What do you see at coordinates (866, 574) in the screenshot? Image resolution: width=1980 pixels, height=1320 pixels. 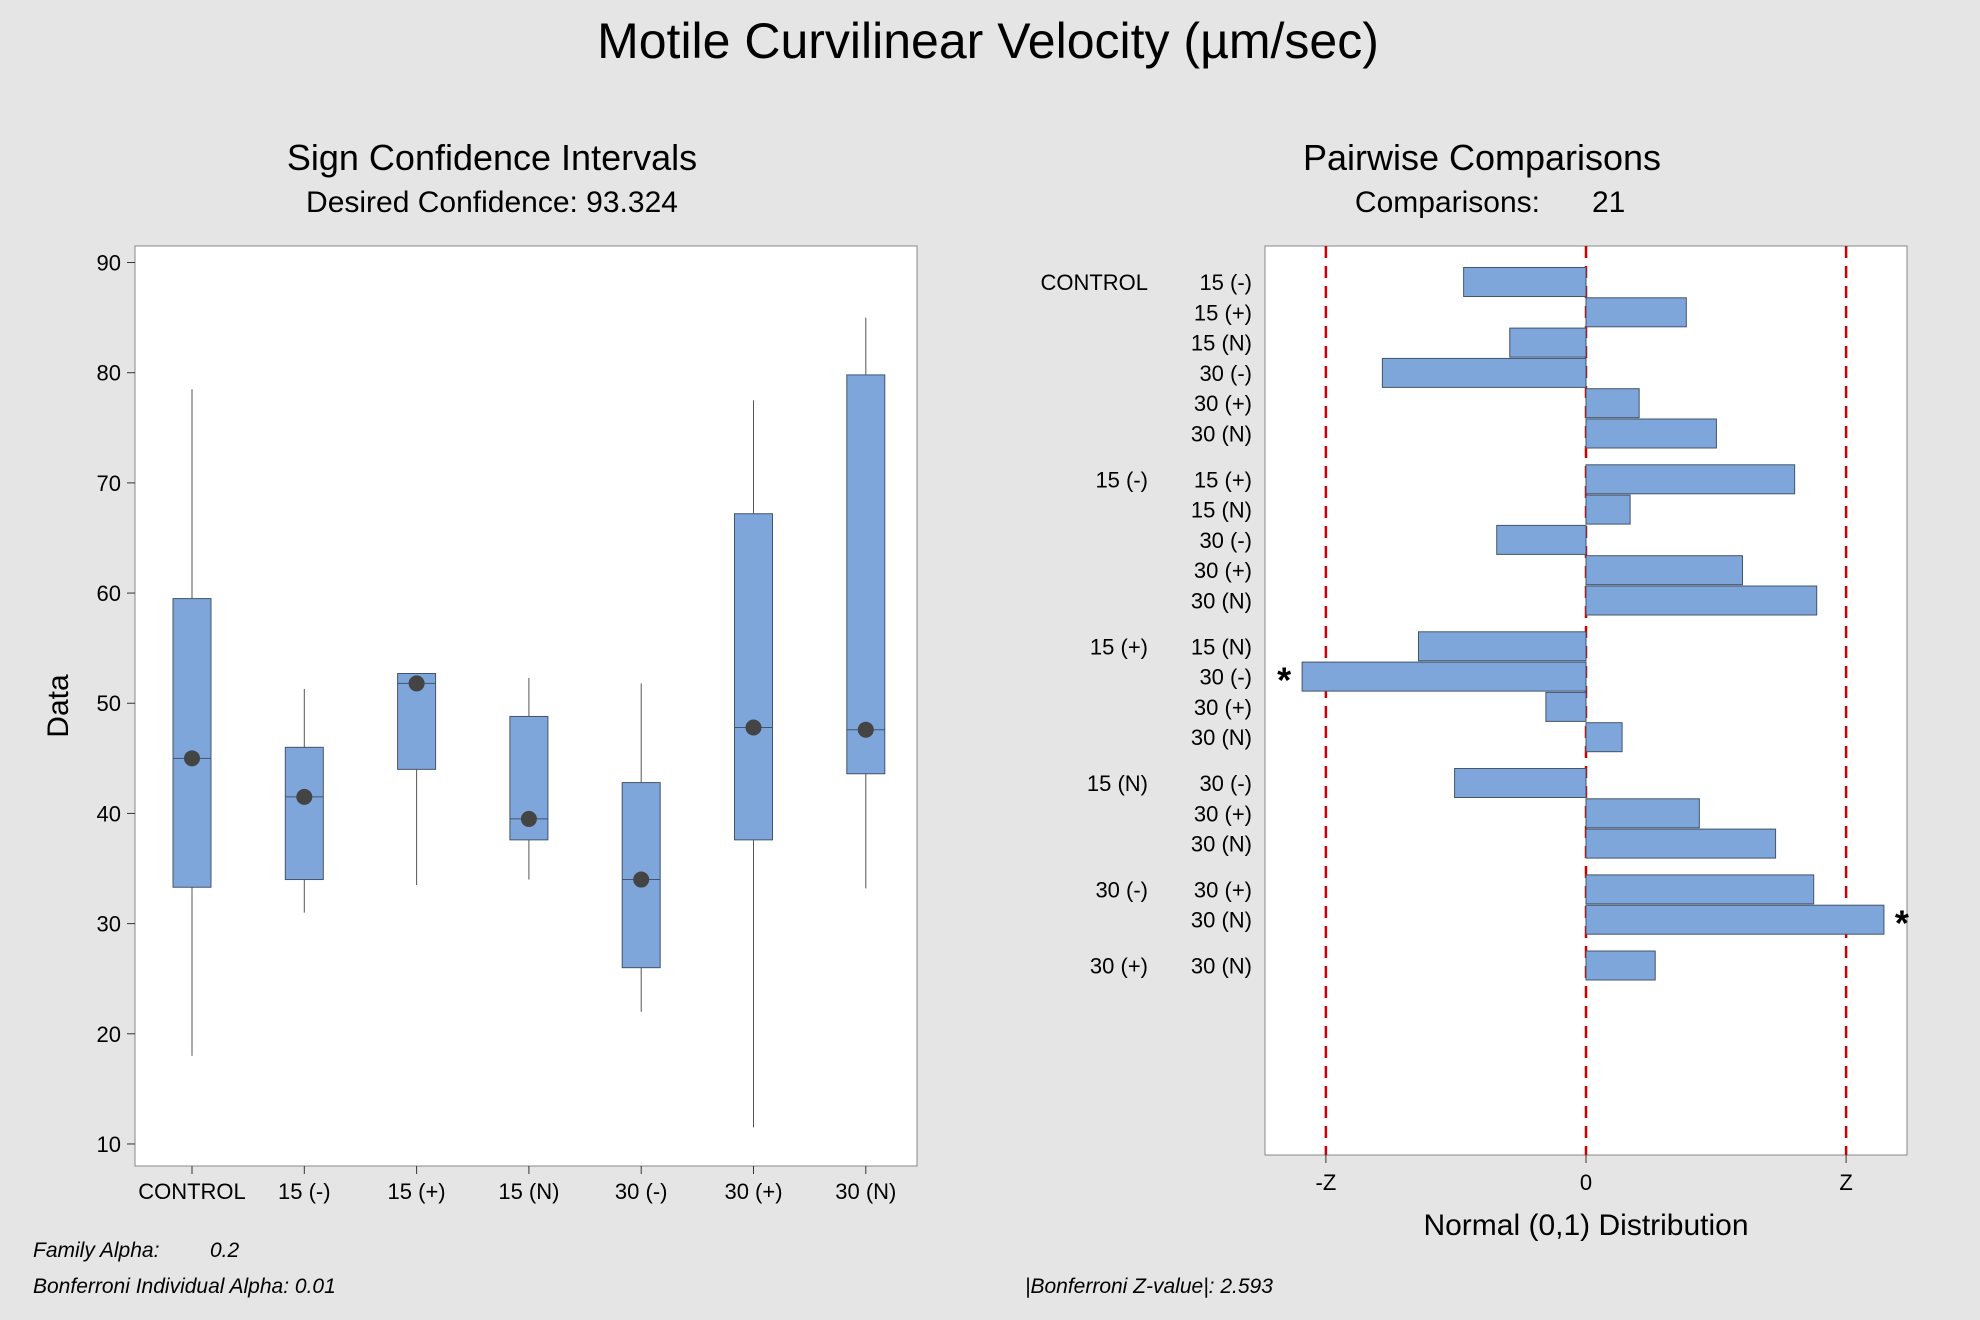 I see `box-30-n-` at bounding box center [866, 574].